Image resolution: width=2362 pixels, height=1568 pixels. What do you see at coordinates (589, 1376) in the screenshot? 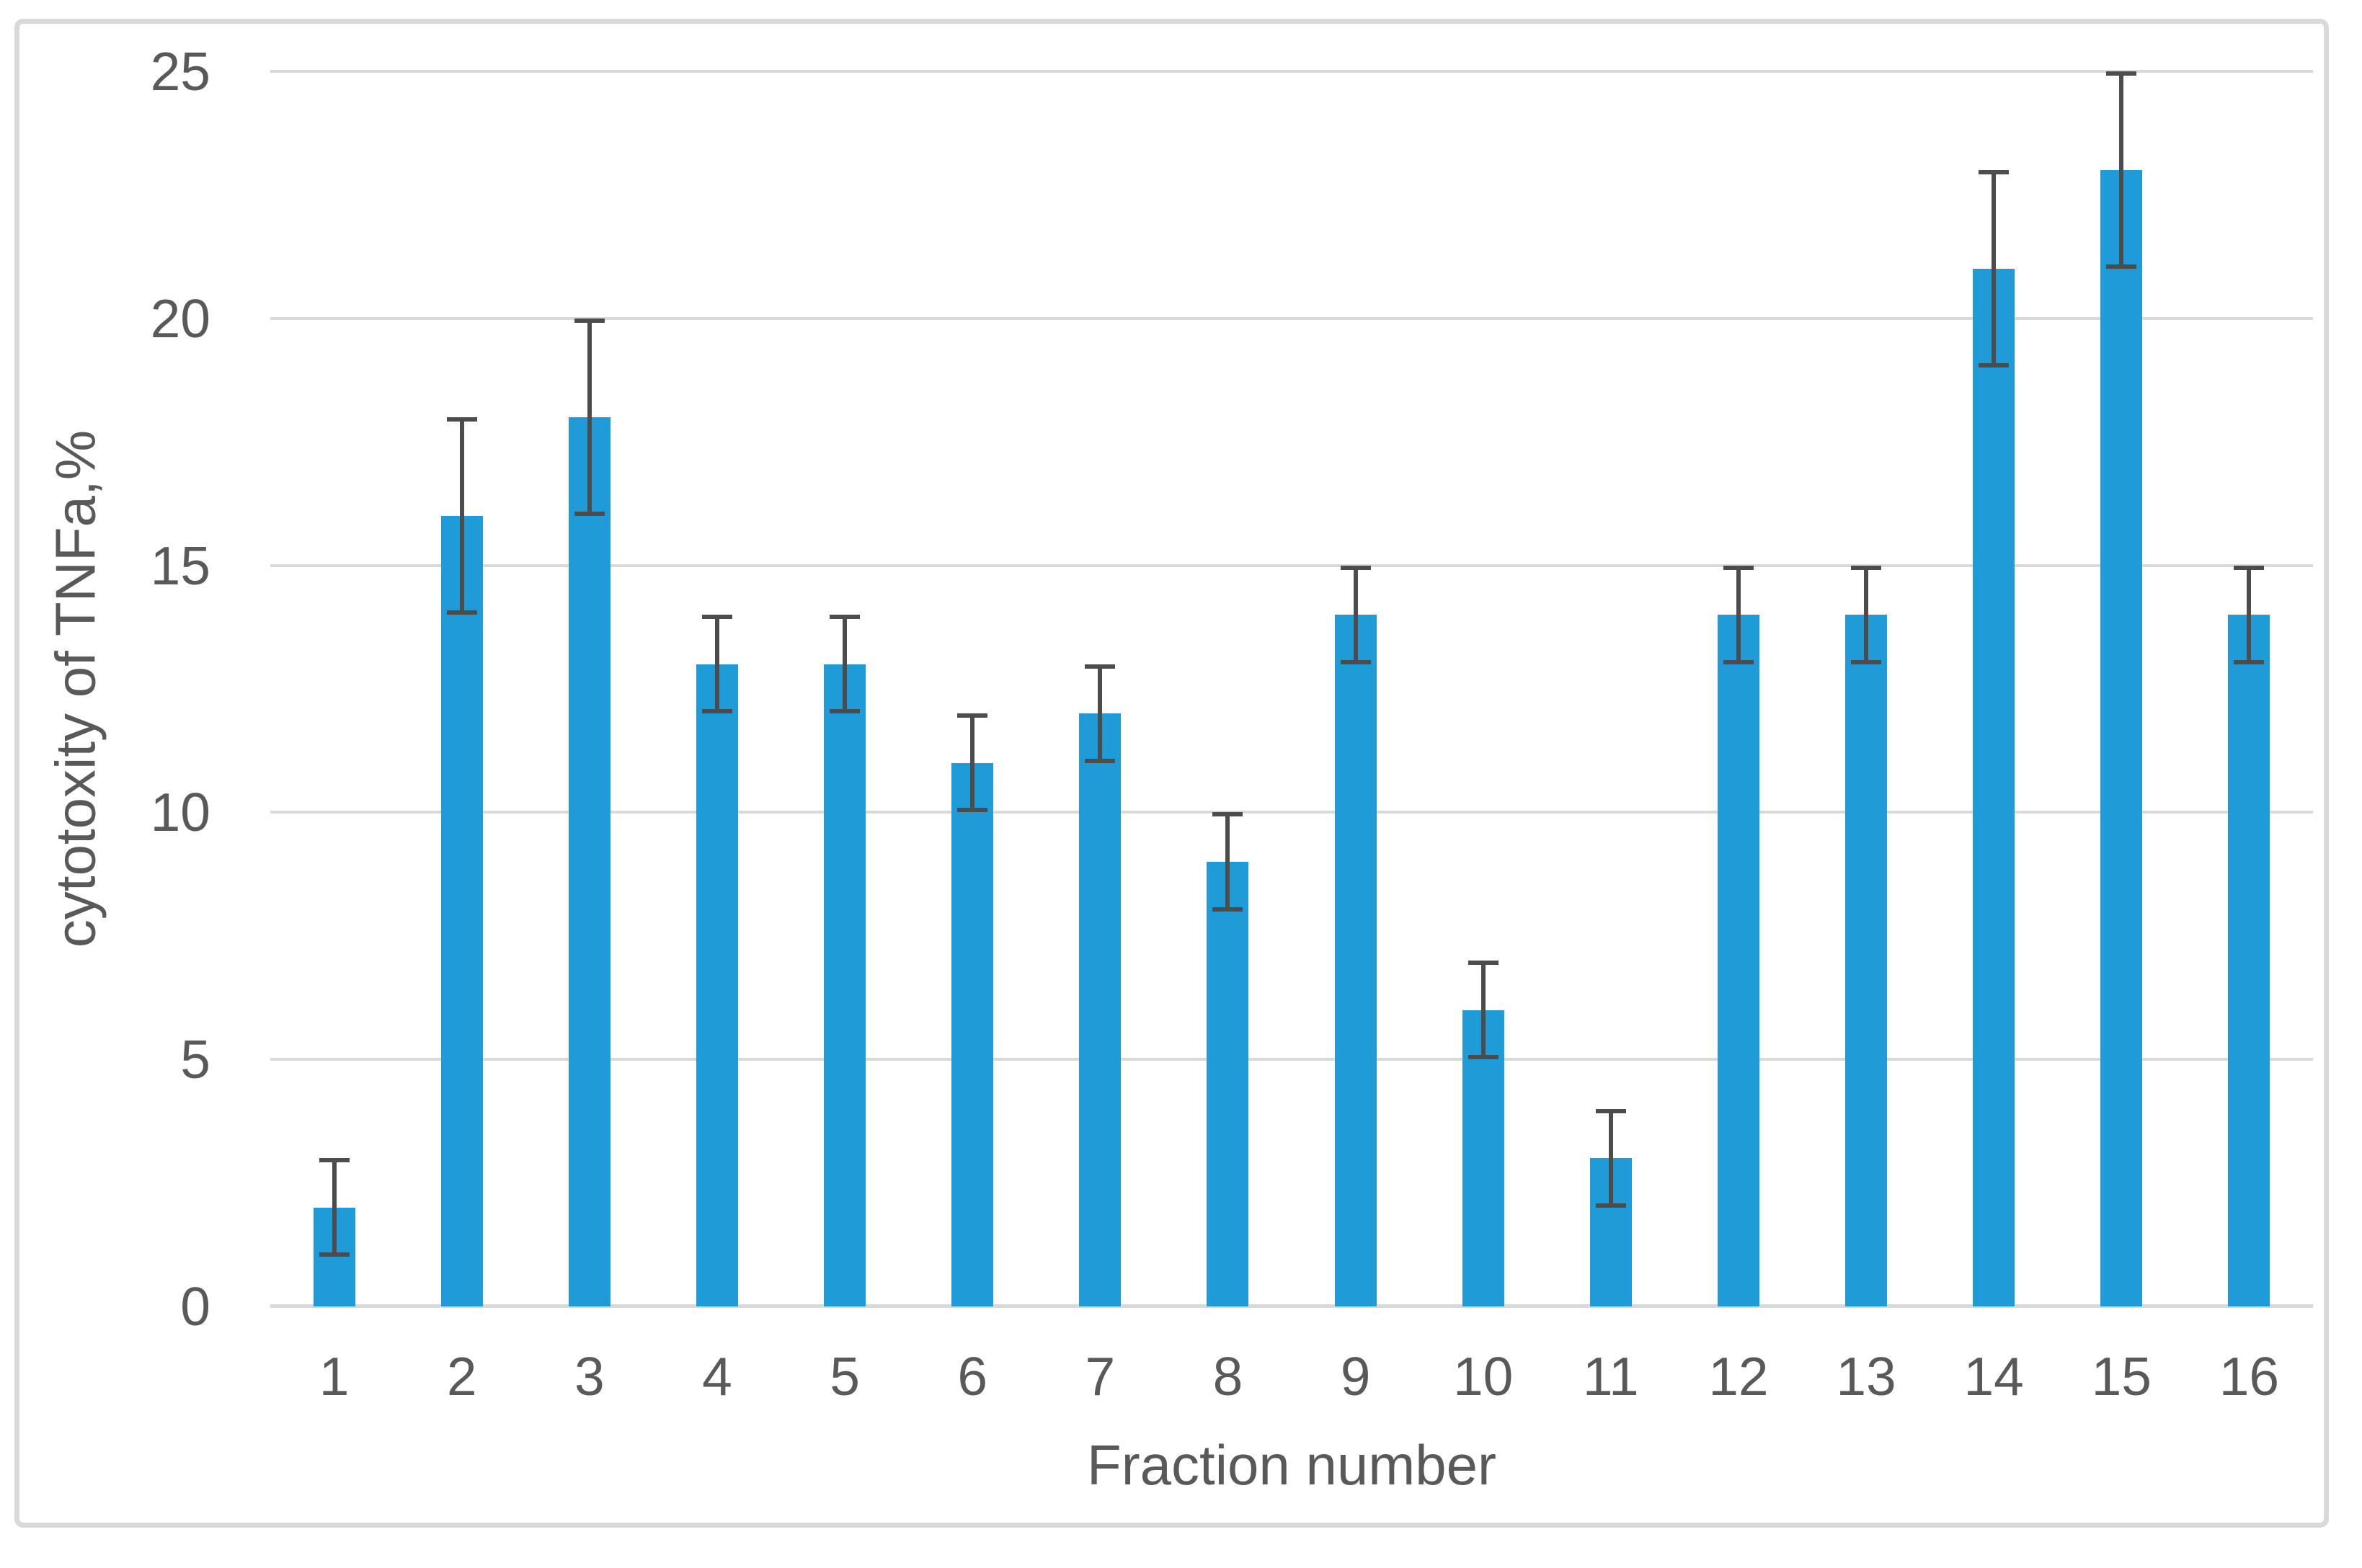
I see `x-tick-label-3: 3` at bounding box center [589, 1376].